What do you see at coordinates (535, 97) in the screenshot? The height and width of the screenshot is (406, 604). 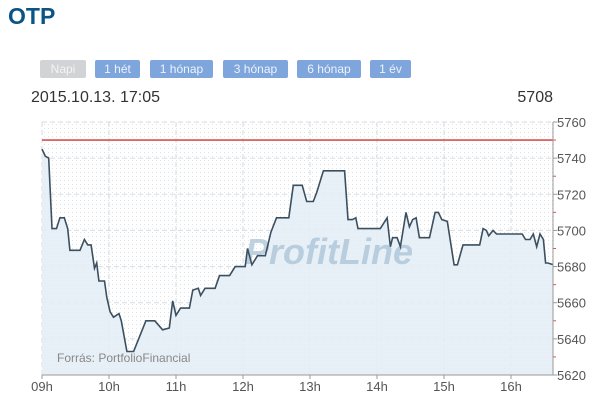 I see `last-price: 5708` at bounding box center [535, 97].